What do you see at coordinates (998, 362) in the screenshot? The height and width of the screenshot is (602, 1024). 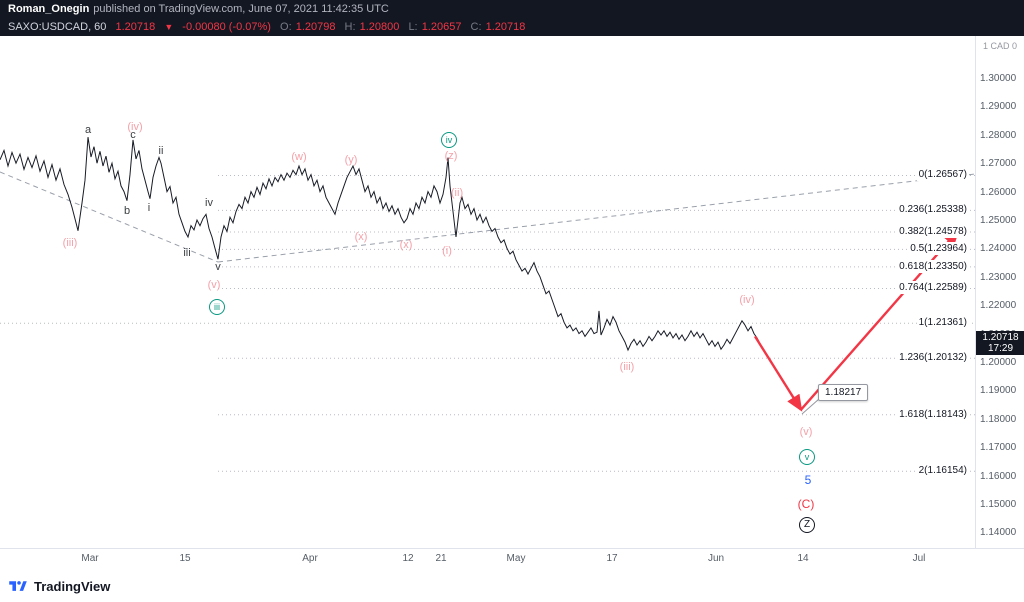 I see `price-tick: 1.20000` at bounding box center [998, 362].